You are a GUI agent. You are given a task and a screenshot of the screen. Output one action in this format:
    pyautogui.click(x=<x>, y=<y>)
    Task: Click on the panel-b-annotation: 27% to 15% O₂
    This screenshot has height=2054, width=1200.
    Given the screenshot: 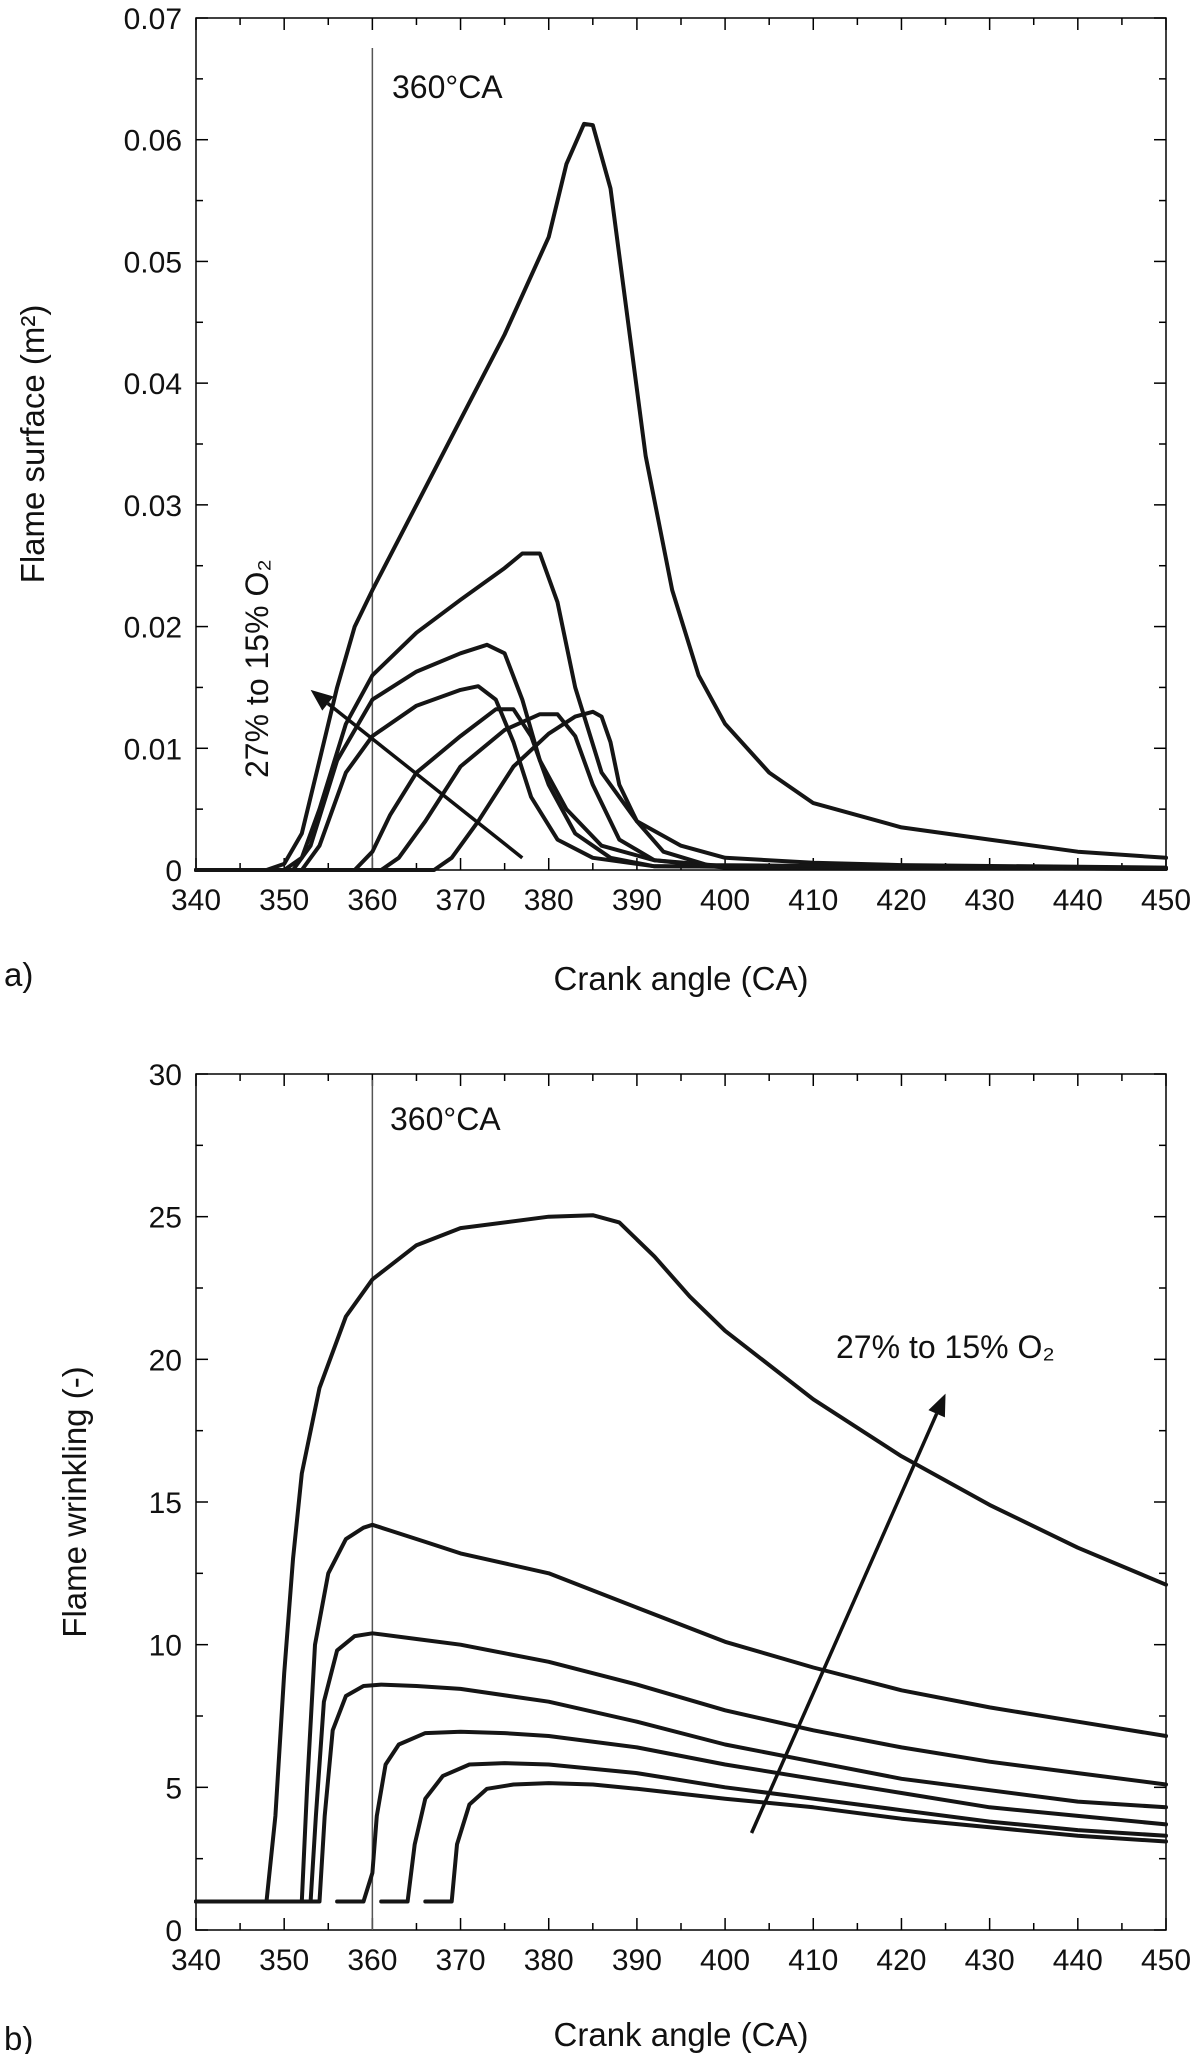 What is the action you would take?
    pyautogui.click(x=945, y=1347)
    